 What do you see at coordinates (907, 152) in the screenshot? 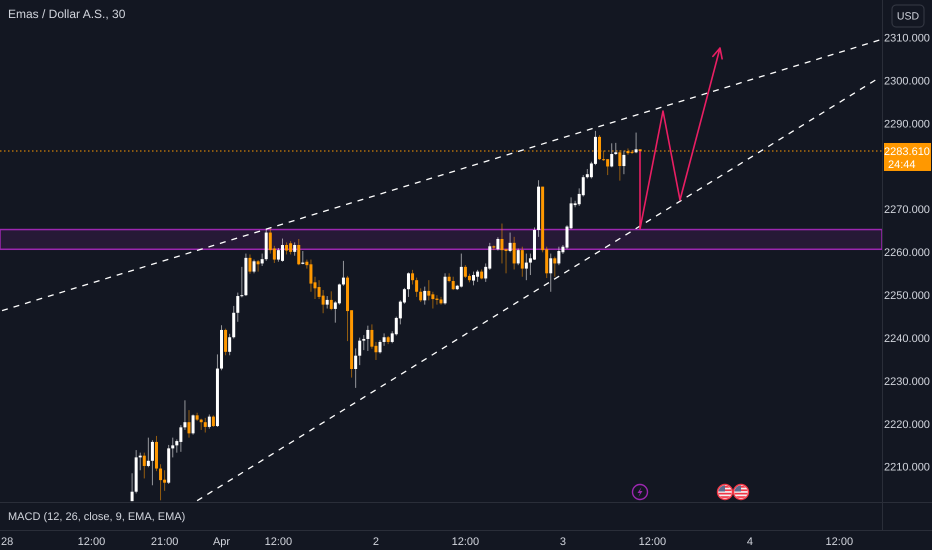
I see `ref-line-label: 2283.610` at bounding box center [907, 152].